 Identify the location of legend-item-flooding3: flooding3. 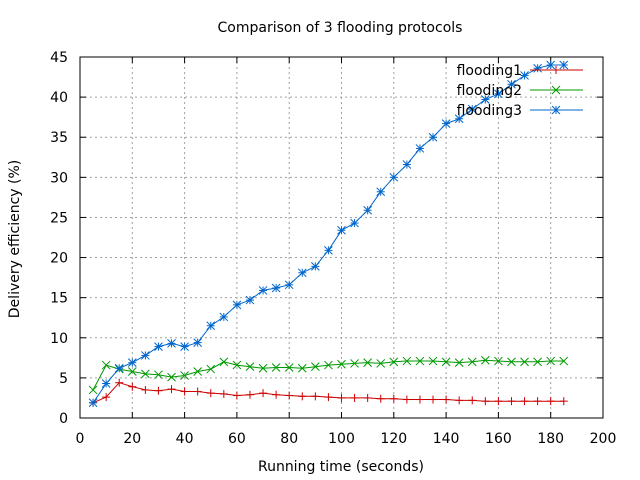
(520, 111).